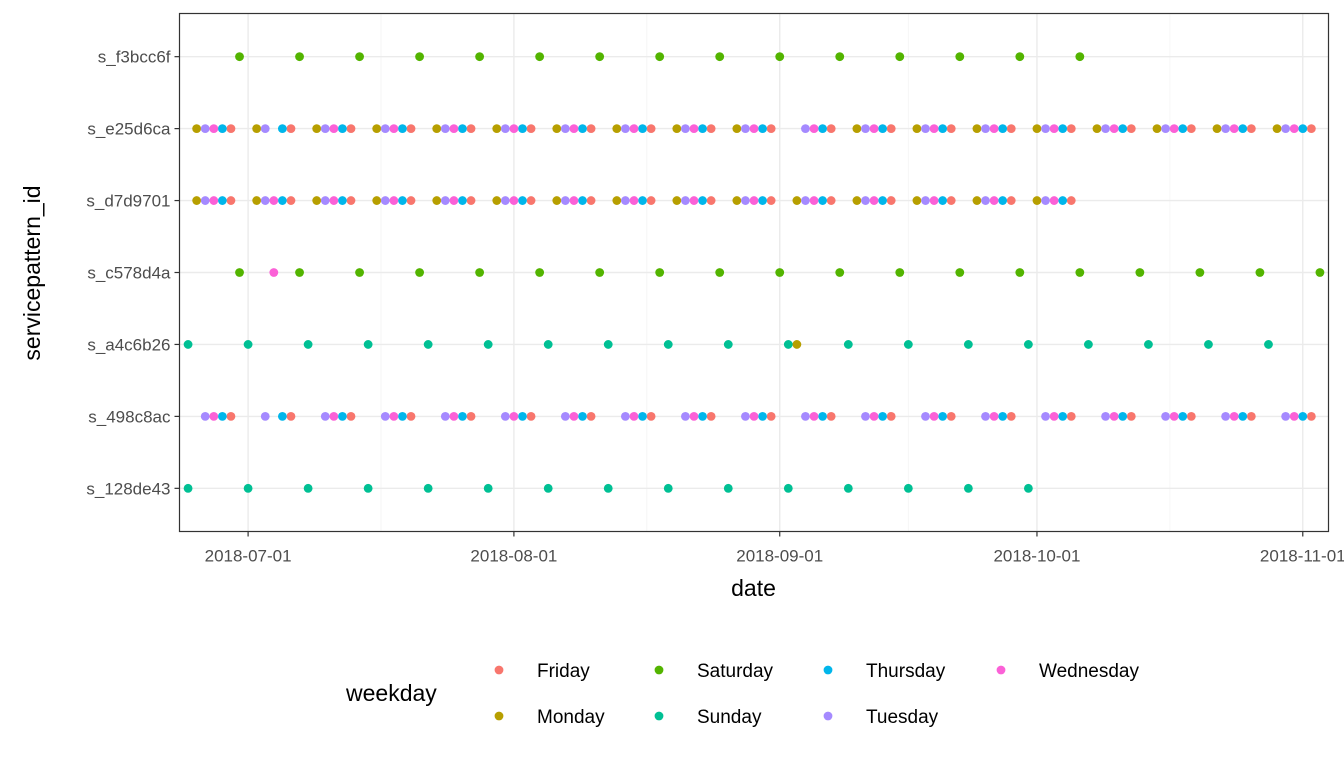  I want to click on x-tick-label: 2018-09-01, so click(779, 556).